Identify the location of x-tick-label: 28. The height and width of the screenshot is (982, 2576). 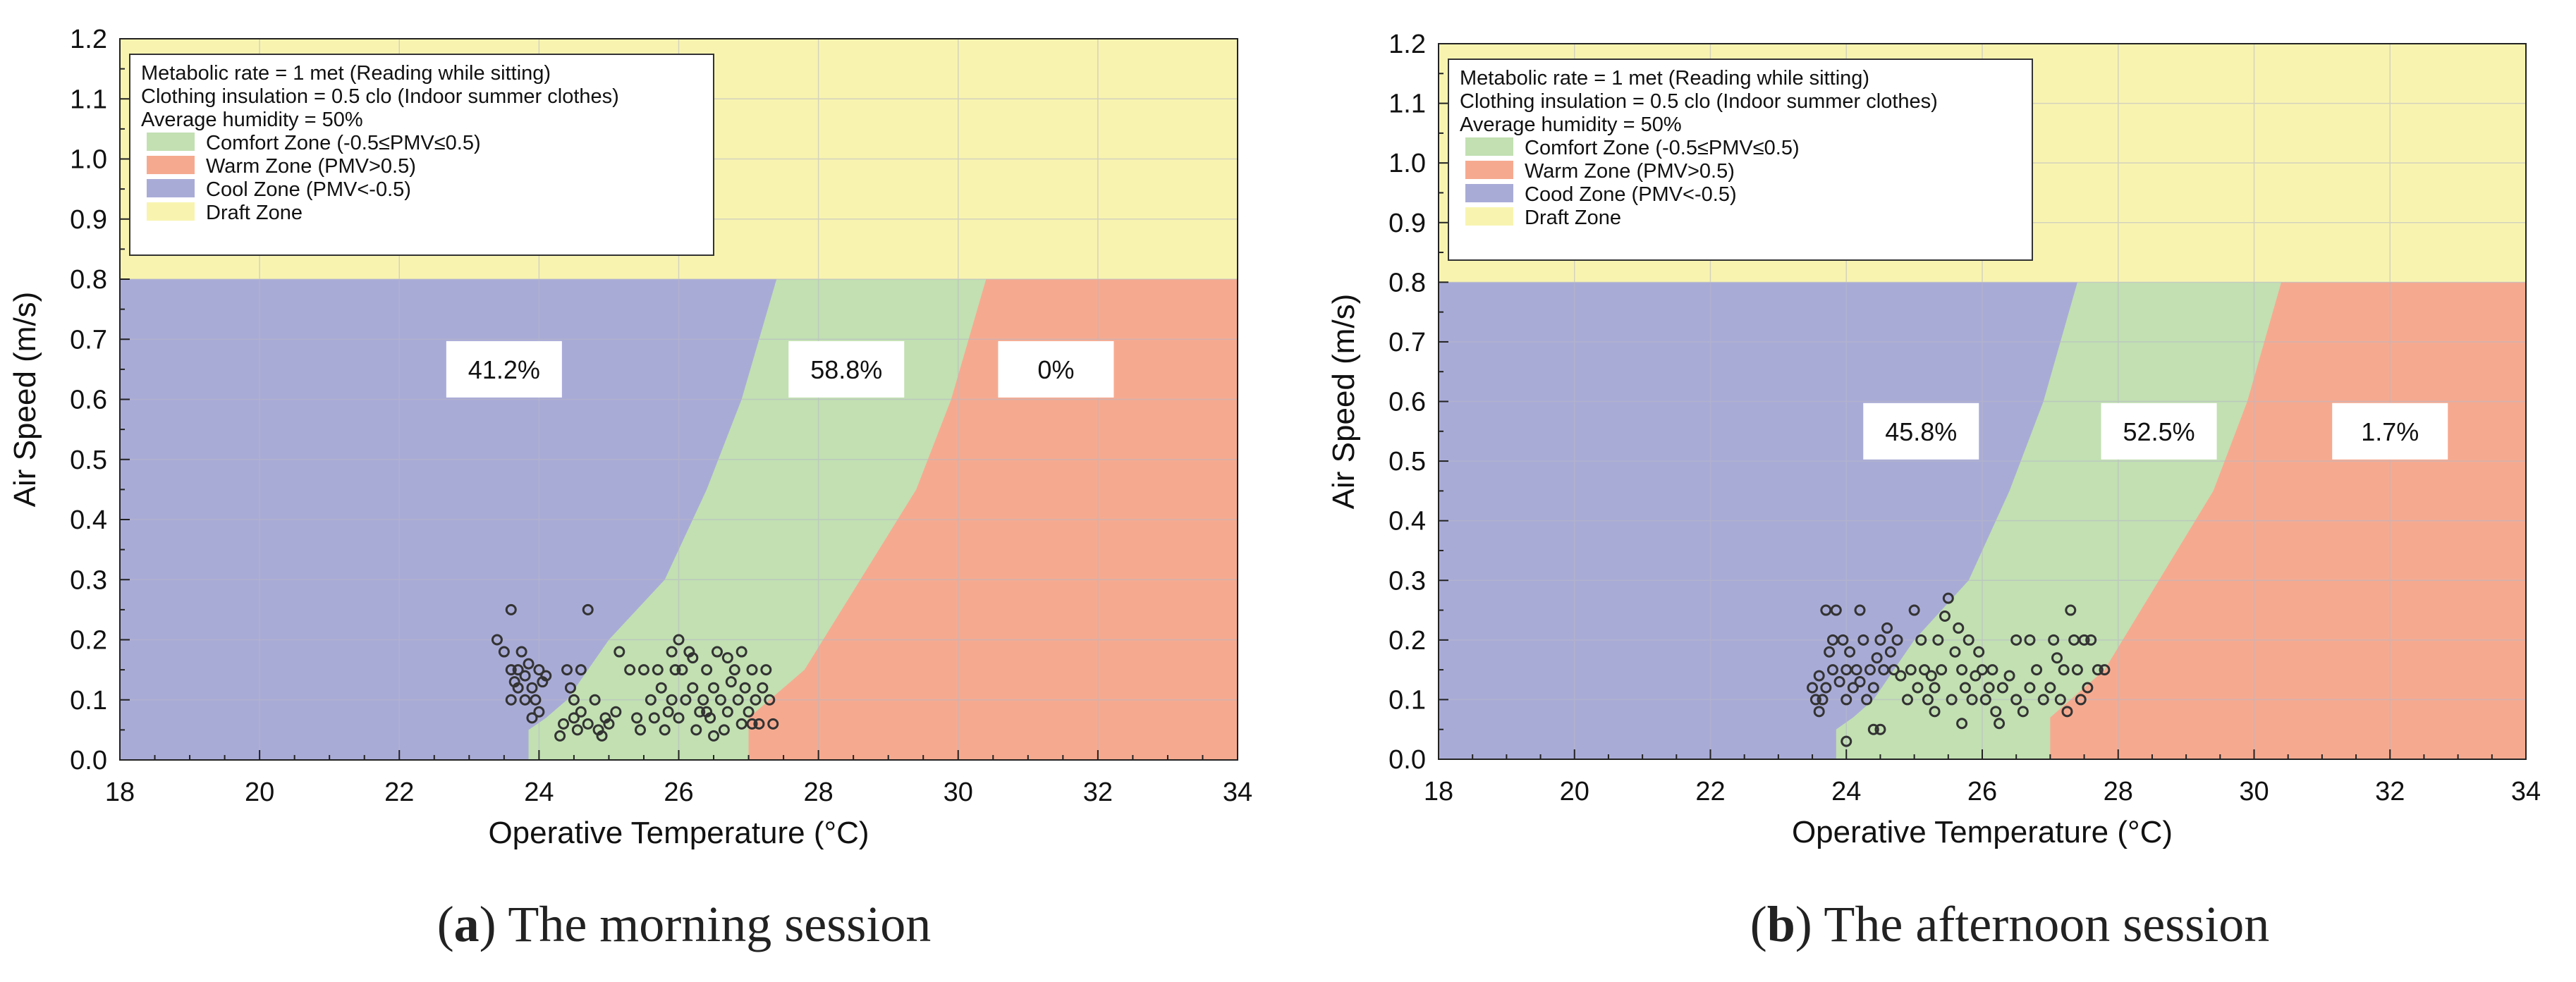
(2119, 791).